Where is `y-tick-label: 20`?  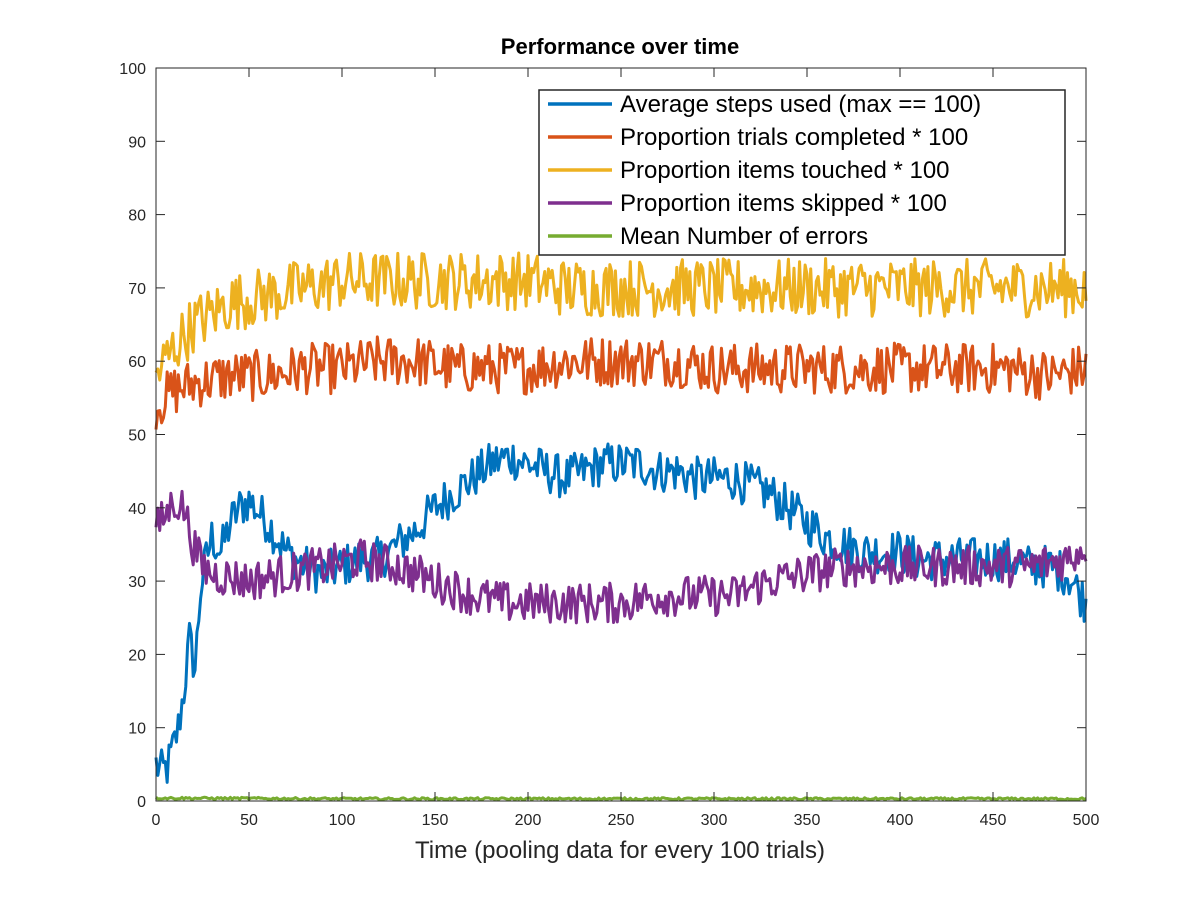
y-tick-label: 20 is located at coordinates (137, 655).